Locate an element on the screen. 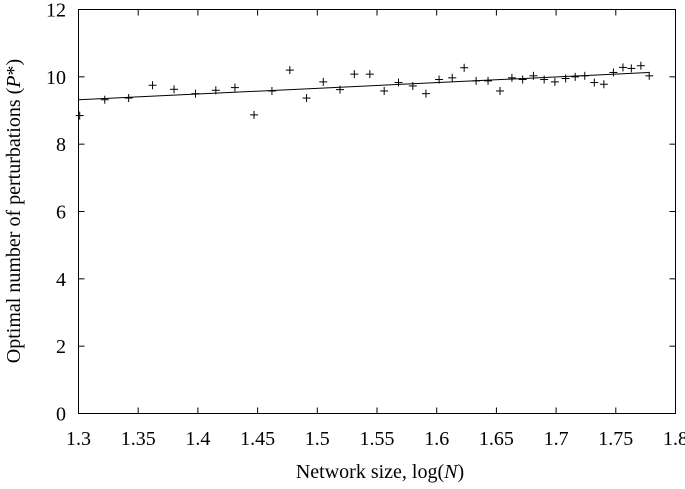 Image resolution: width=685 pixels, height=489 pixels. x-axis-label: Network size, log(N) is located at coordinates (380, 472).